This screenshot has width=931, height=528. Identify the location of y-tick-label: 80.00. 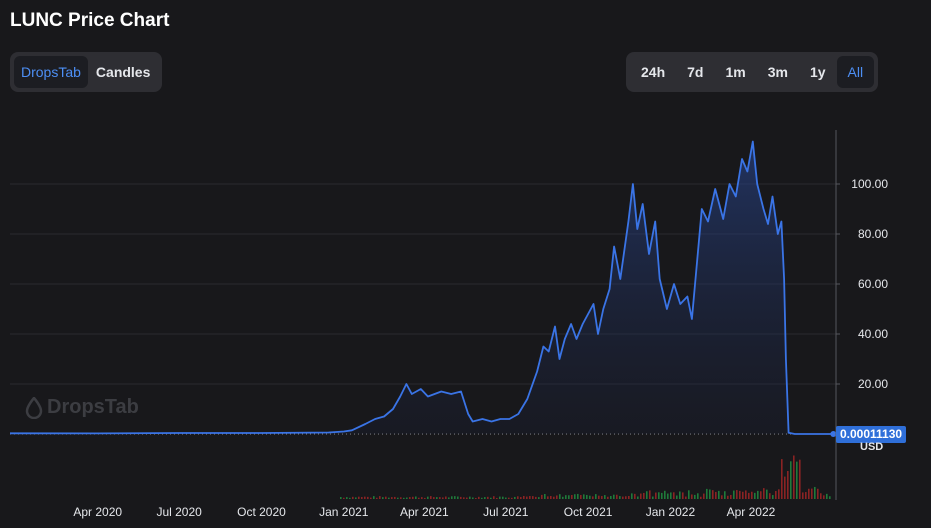
(873, 234).